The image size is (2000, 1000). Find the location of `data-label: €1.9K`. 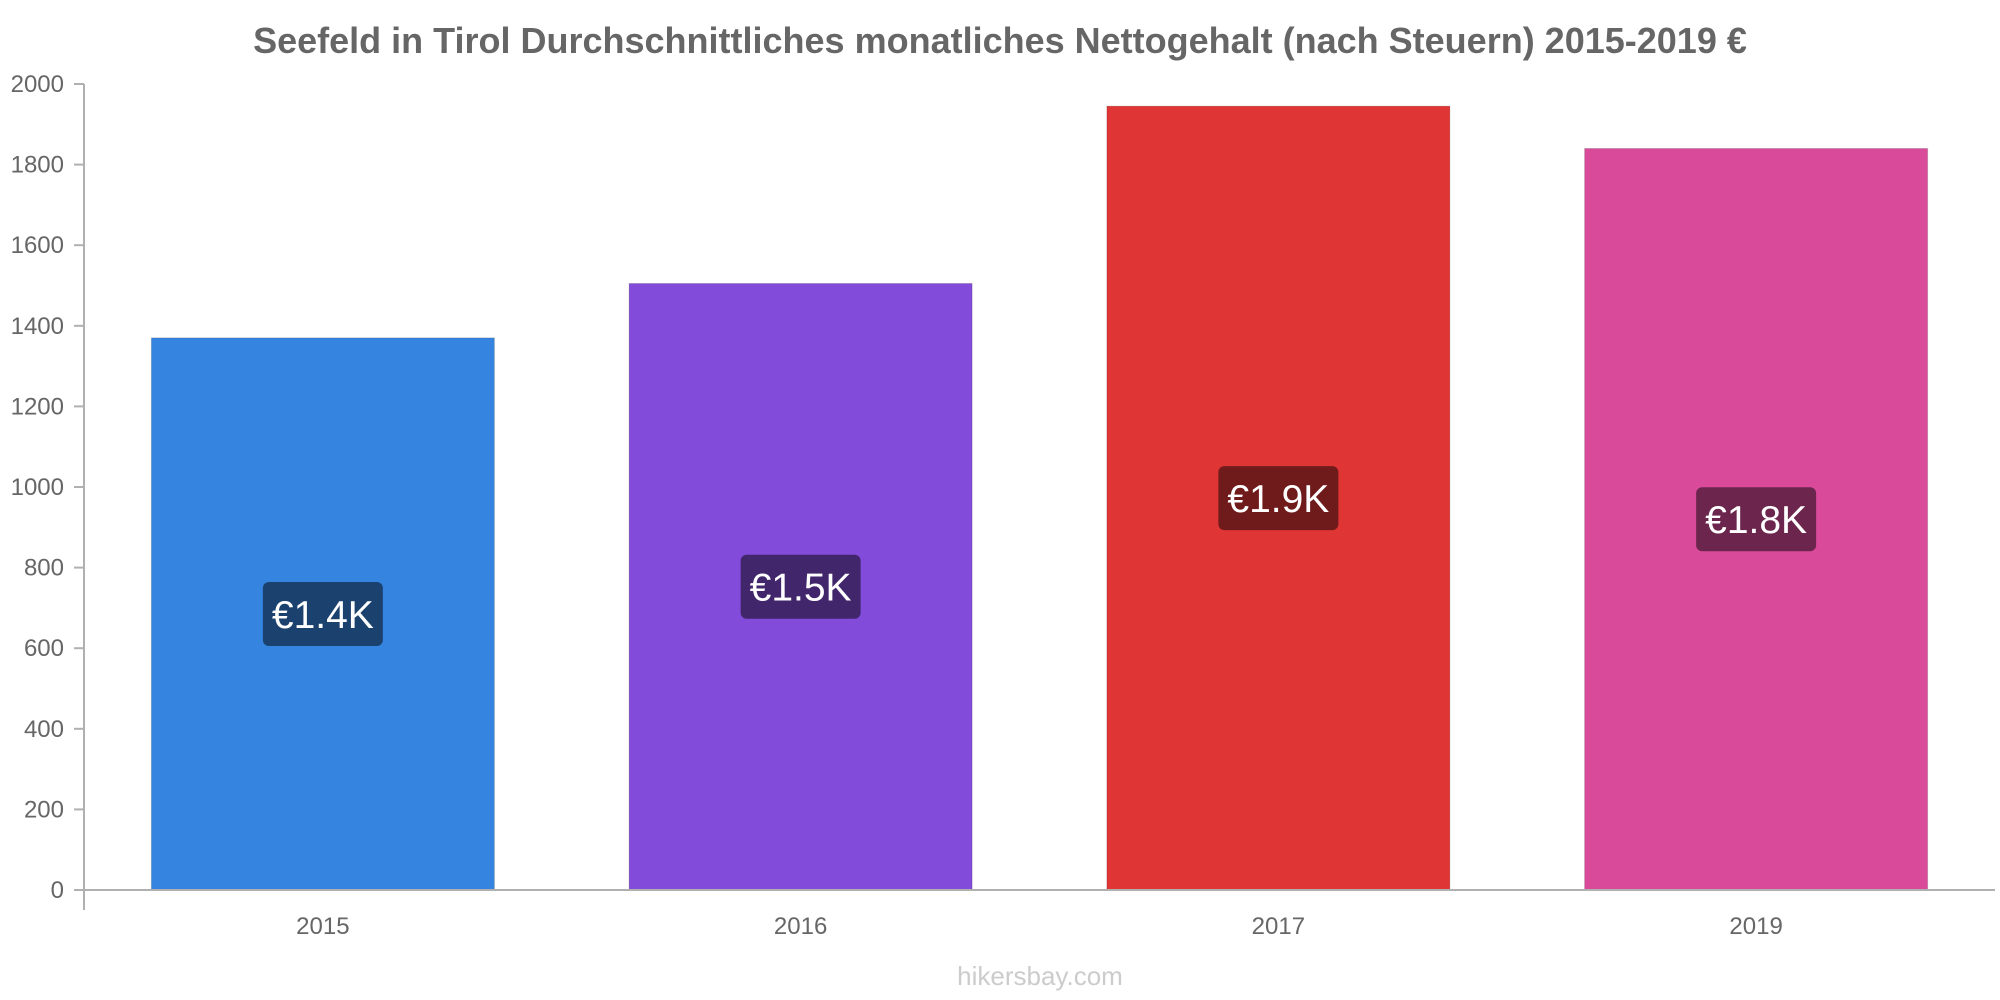

data-label: €1.9K is located at coordinates (1278, 499).